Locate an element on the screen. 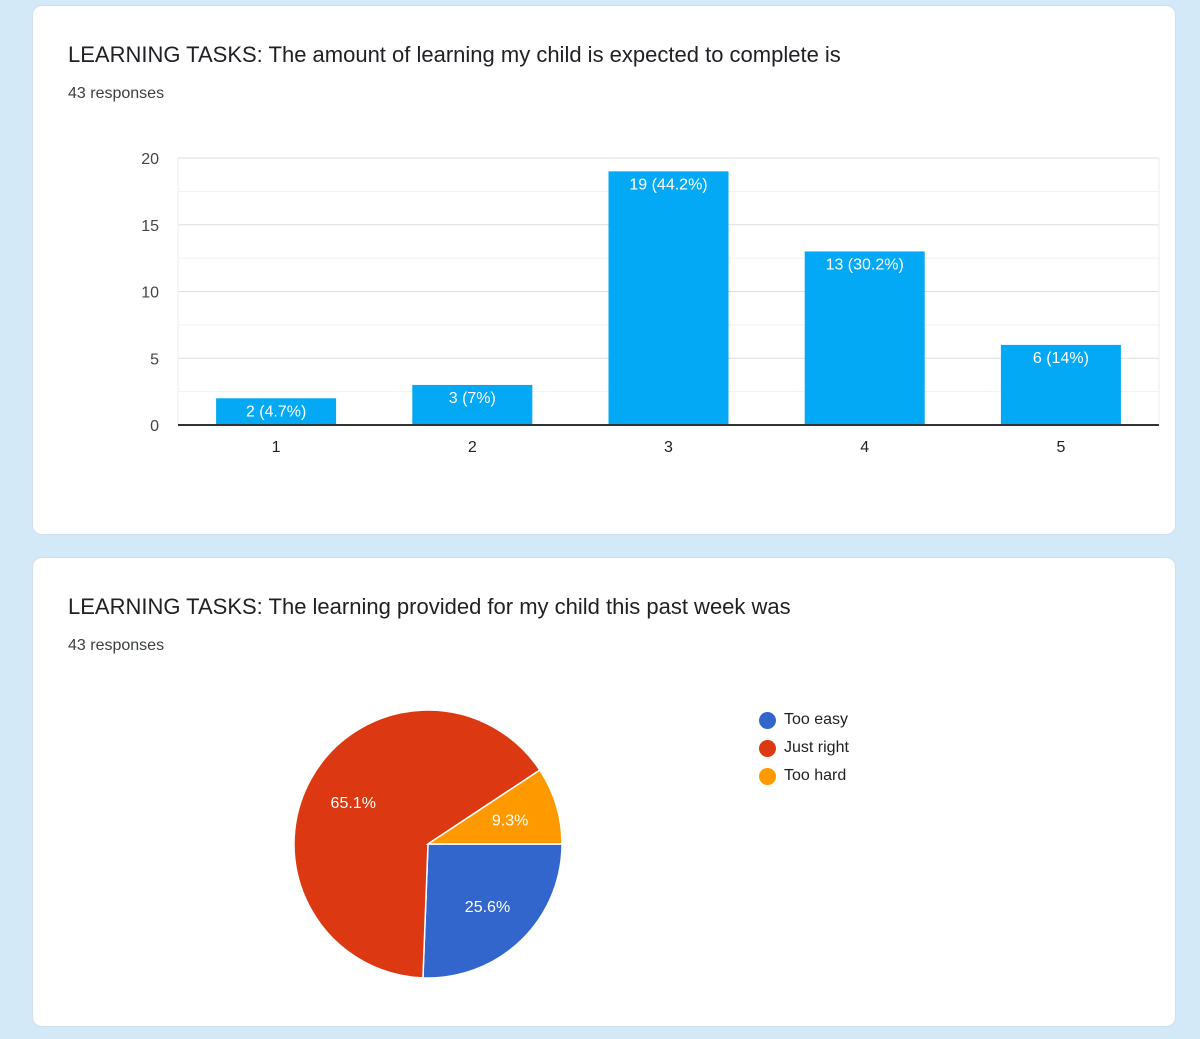 The width and height of the screenshot is (1200, 1039). x-tick-label: 5 is located at coordinates (1060, 447).